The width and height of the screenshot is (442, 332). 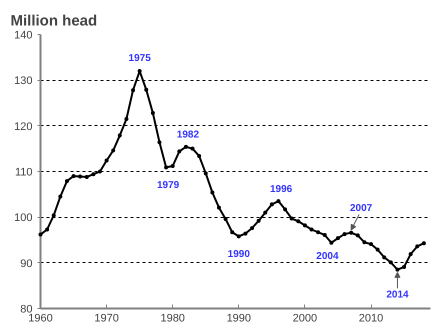 I want to click on annotation: 2004, so click(x=327, y=256).